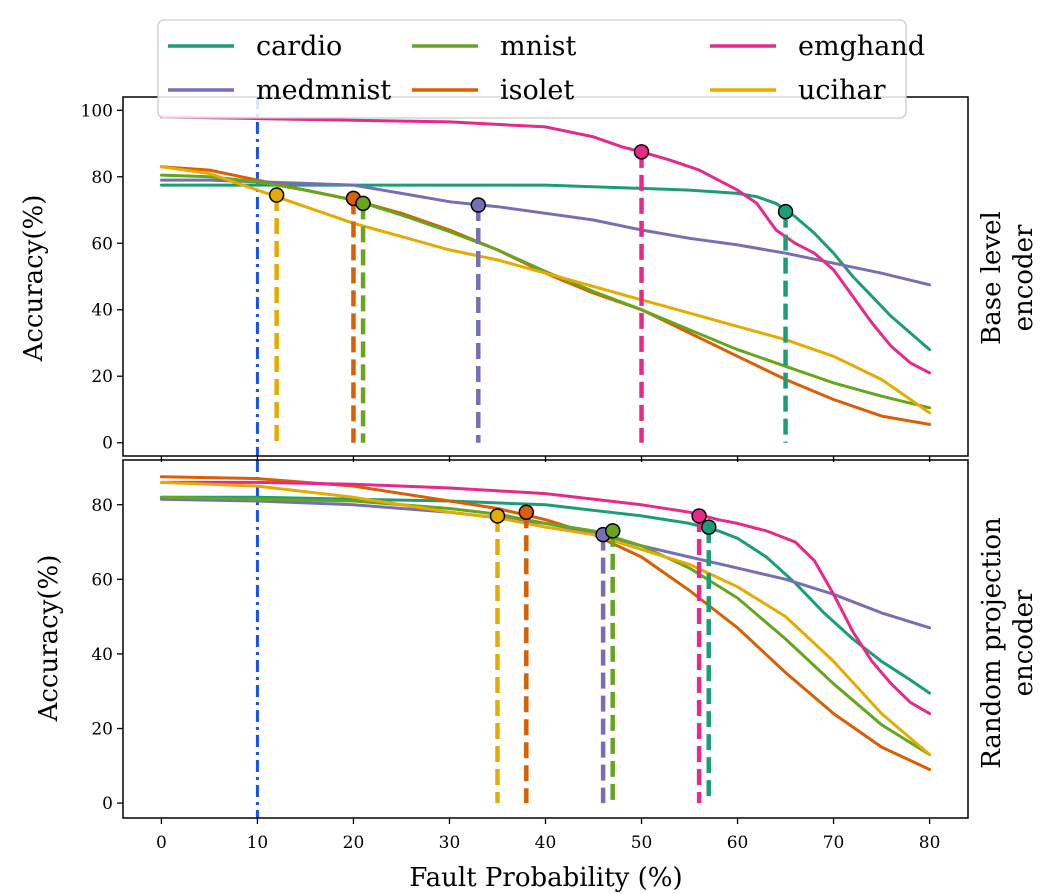 Image resolution: width=1063 pixels, height=894 pixels. What do you see at coordinates (834, 843) in the screenshot?
I see `proj-x-tick-label-70: 70` at bounding box center [834, 843].